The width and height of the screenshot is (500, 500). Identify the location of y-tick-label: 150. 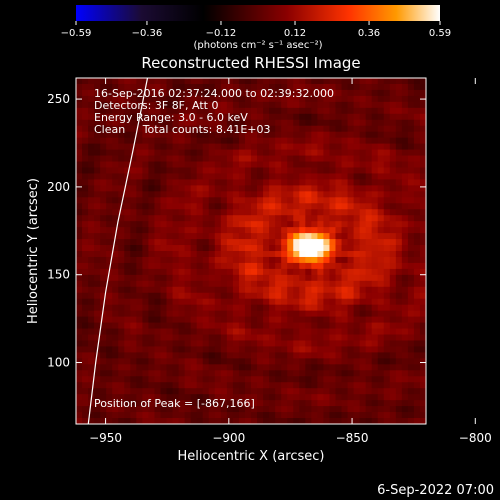
(58, 275).